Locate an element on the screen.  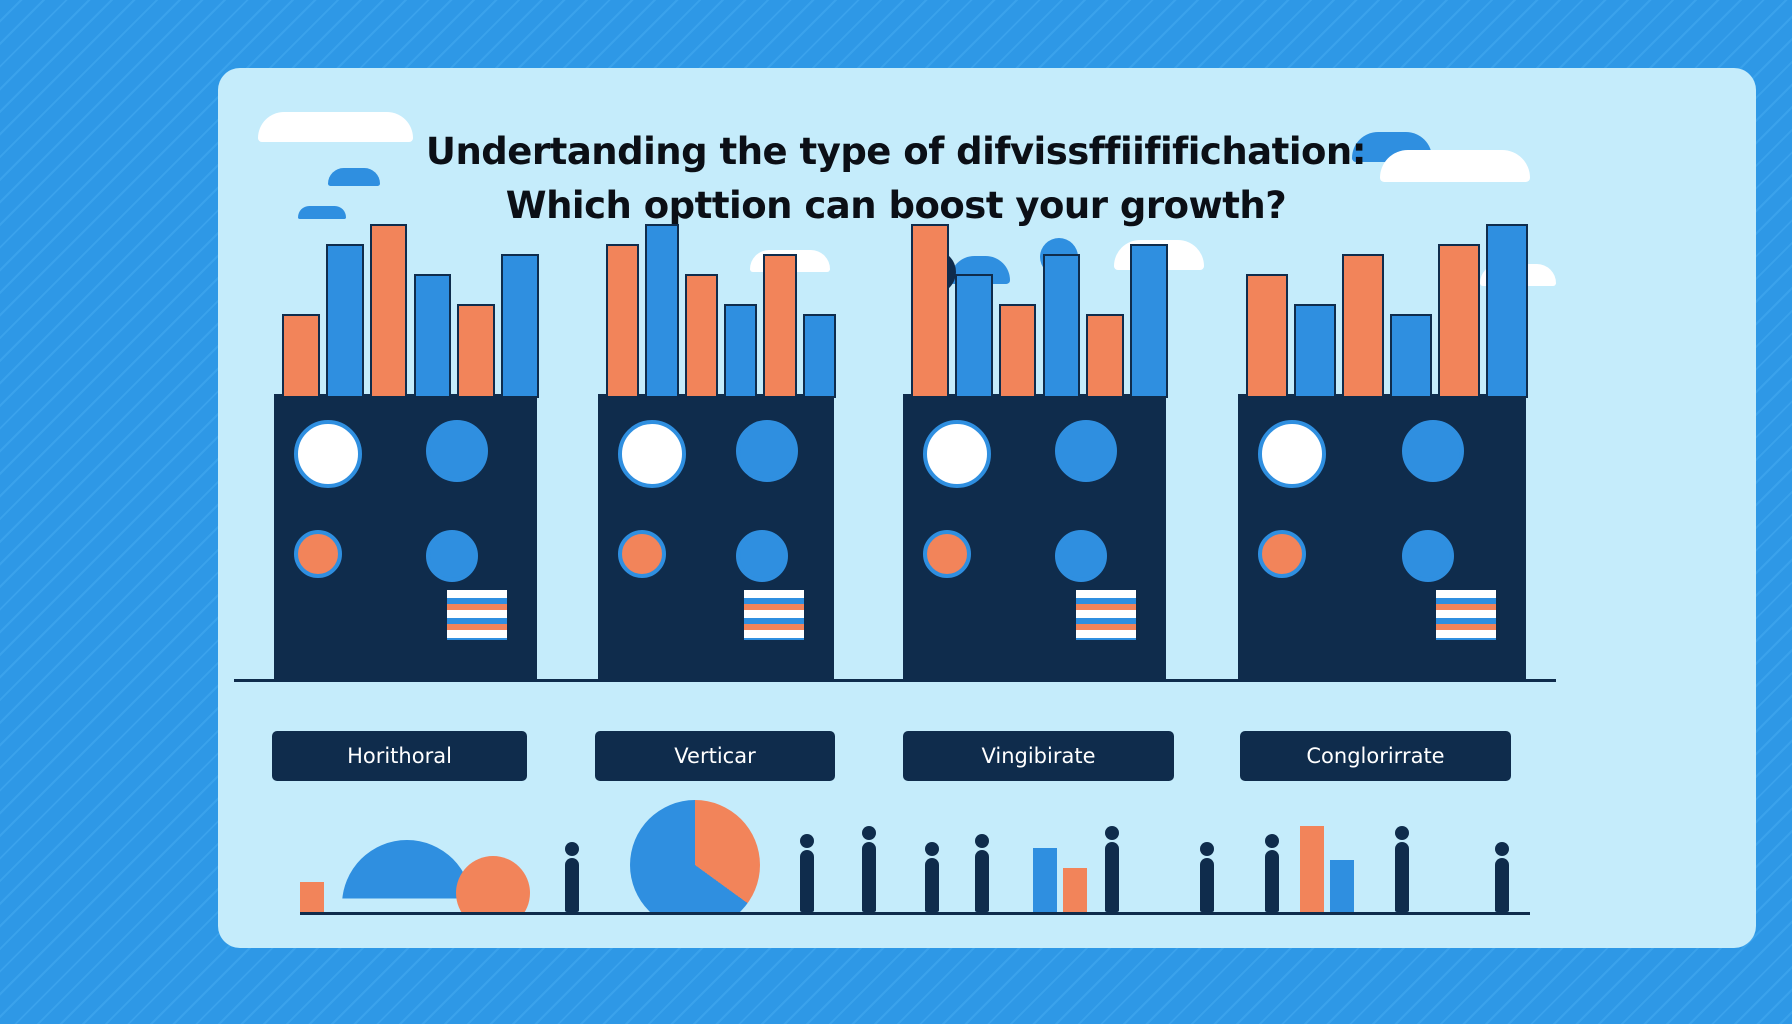
title-line-2: Which opttion can boost your growth? is located at coordinates (896, 205).